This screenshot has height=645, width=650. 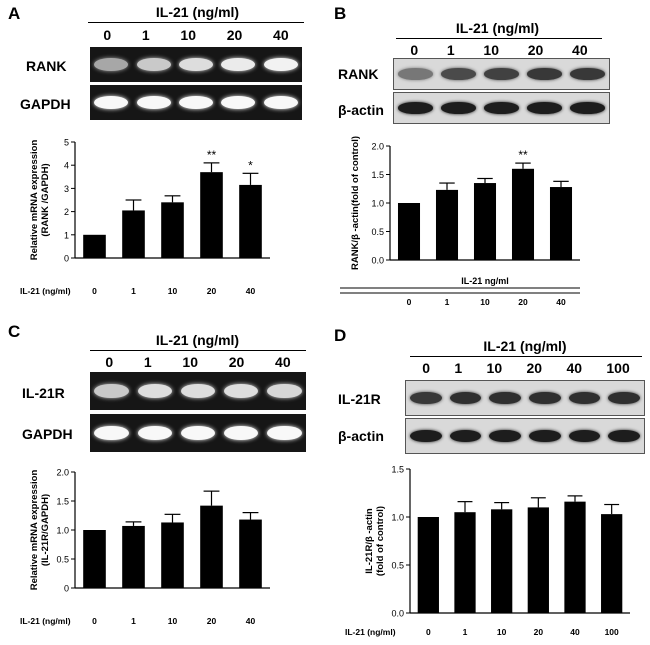 I want to click on y-tick-label: 2.0, so click(x=62, y=473).